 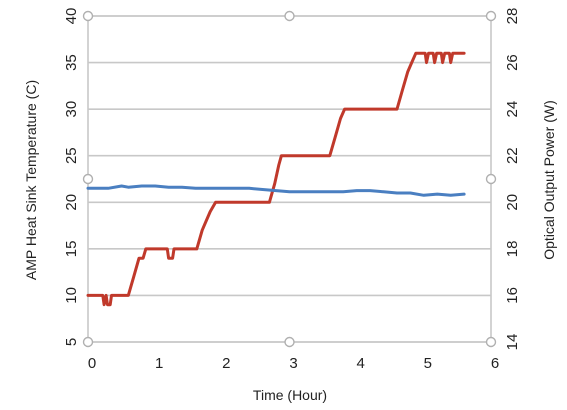 I want to click on right-y-tick-label: 28, so click(x=512, y=16).